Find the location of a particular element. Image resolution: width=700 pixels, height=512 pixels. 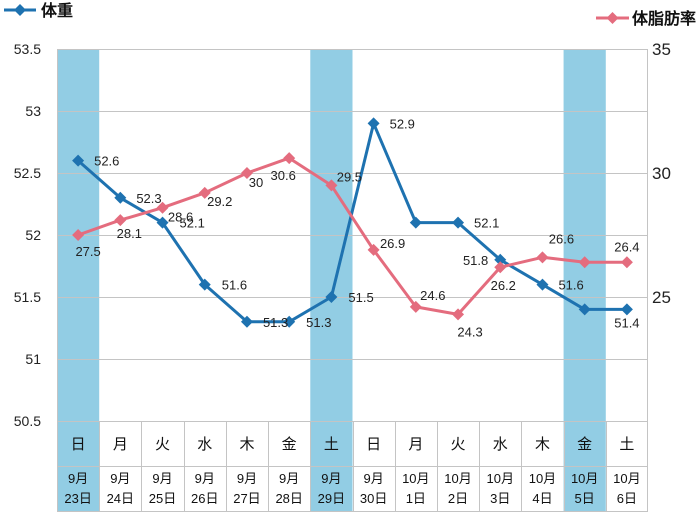

body-fat-data-label-1: 28.1 is located at coordinates (129, 233).